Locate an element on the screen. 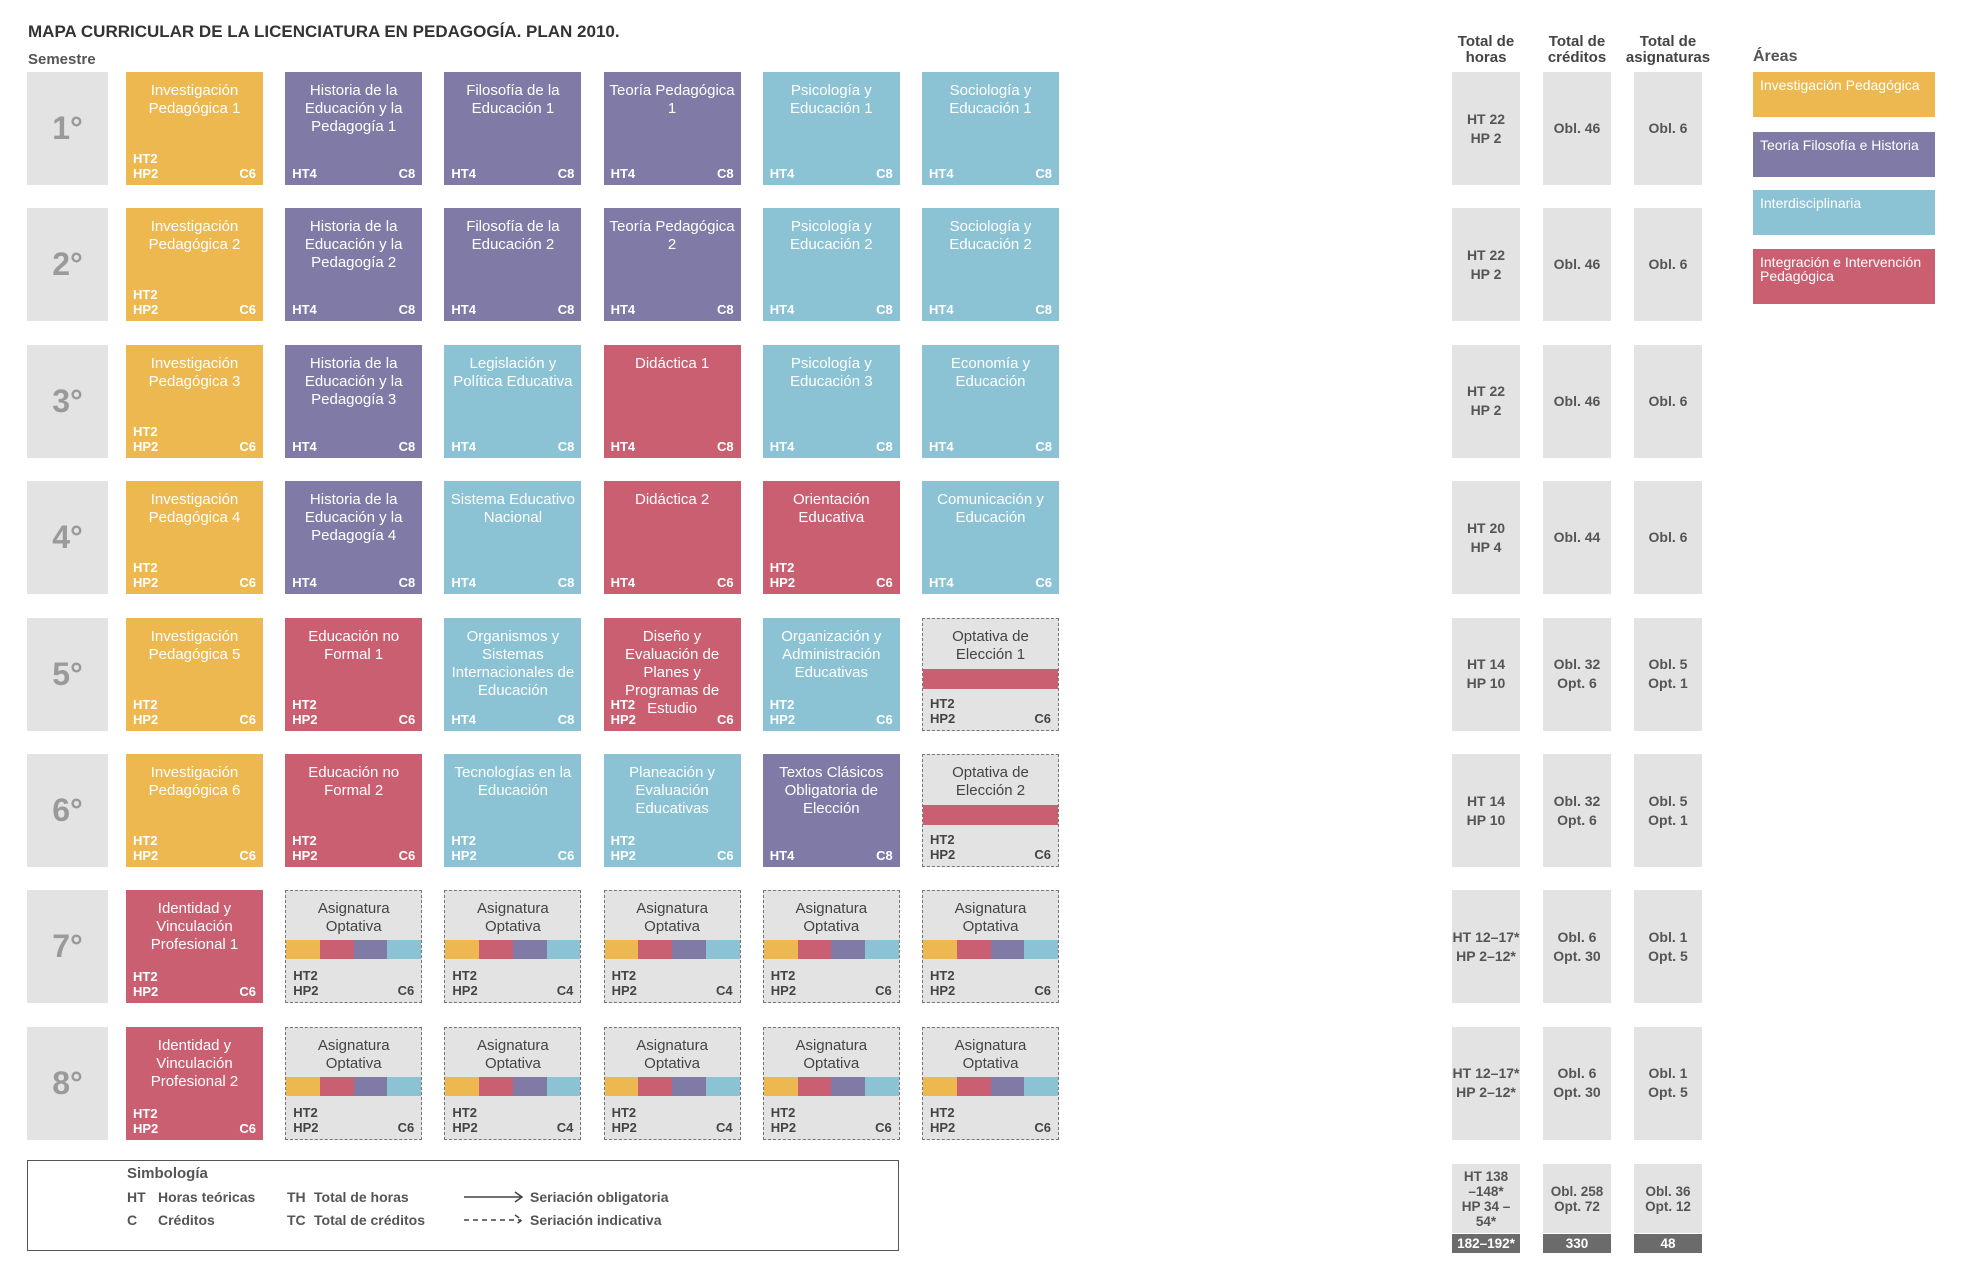 The image size is (1974, 1270). symbol-code: TH is located at coordinates (296, 1197).